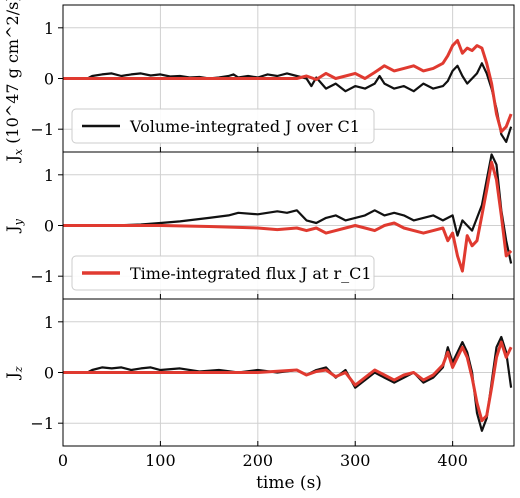  What do you see at coordinates (160, 460) in the screenshot?
I see `x-tick-label: 100` at bounding box center [160, 460].